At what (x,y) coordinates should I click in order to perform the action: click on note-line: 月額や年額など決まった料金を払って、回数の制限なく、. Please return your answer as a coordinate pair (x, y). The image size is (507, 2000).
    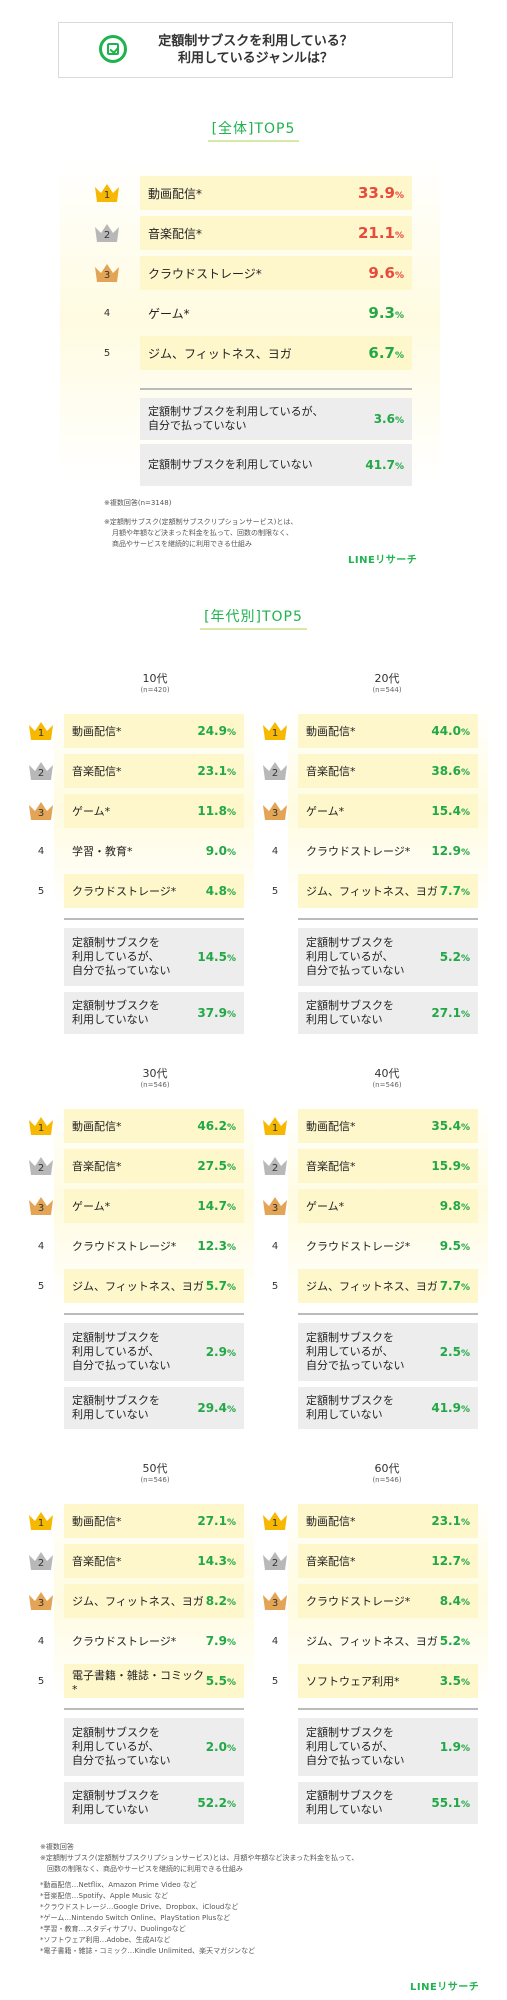
    Looking at the image, I should click on (203, 533).